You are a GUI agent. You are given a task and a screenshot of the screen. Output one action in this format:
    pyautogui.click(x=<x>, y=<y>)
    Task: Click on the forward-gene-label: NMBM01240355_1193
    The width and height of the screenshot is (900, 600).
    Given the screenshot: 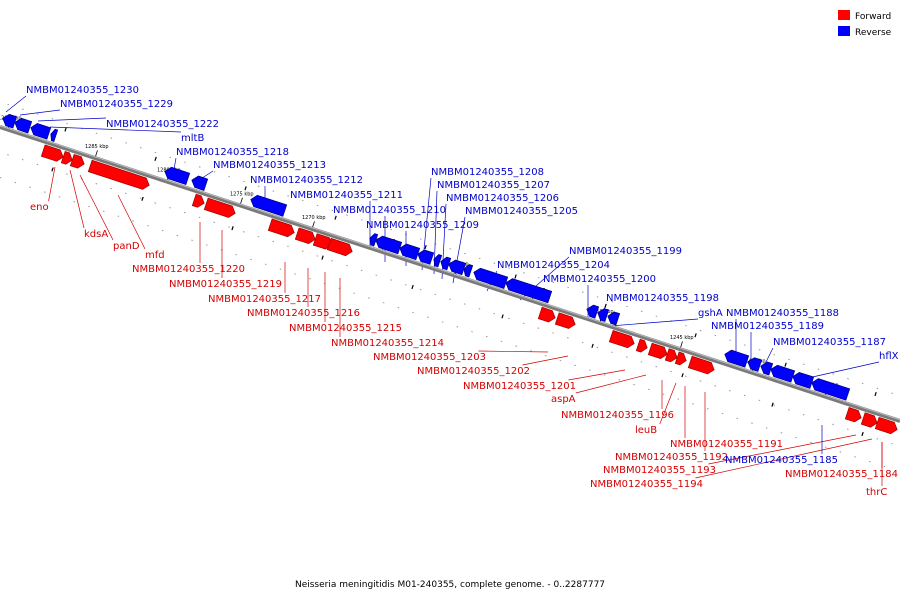 What is the action you would take?
    pyautogui.click(x=659, y=470)
    